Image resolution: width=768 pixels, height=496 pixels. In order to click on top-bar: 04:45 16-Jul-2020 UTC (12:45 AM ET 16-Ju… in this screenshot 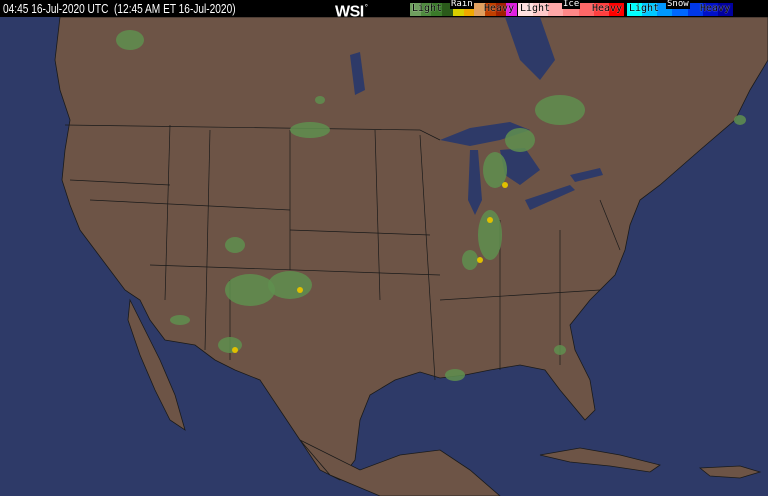, I will do `click(384, 10)`.